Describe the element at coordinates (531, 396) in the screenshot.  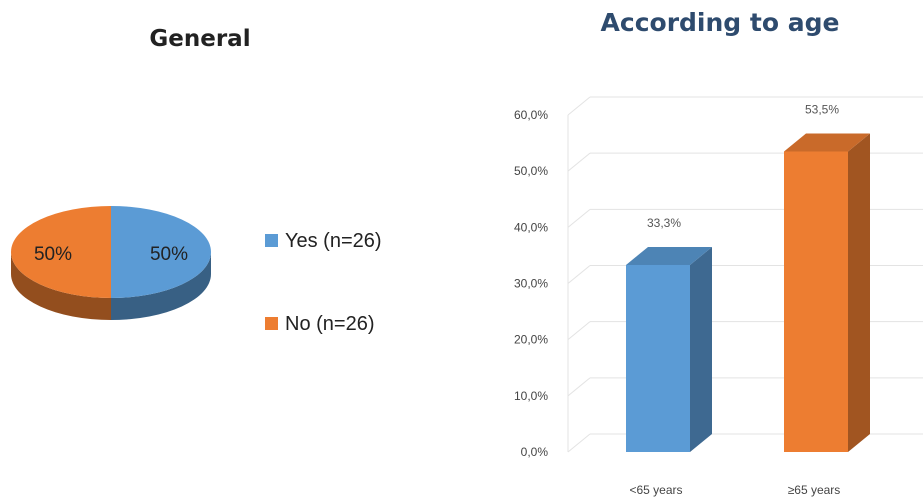
I see `y-tick-label: 10,0%` at that location.